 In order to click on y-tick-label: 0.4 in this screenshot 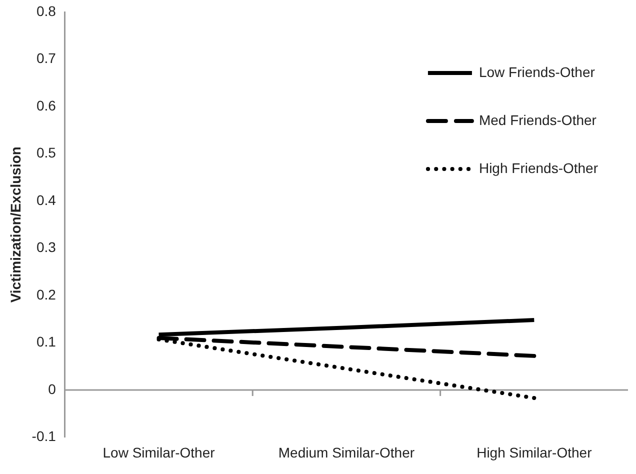, I will do `click(46, 200)`.